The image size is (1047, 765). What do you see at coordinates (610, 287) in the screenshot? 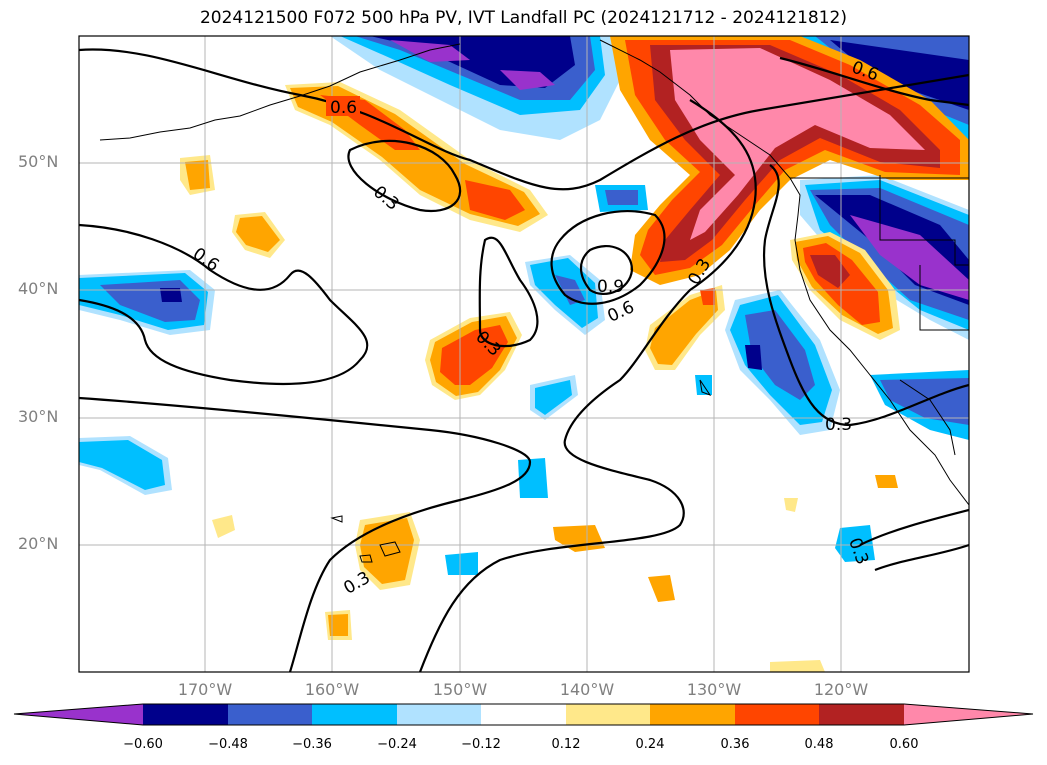
I see `contour-label: 0.9` at bounding box center [610, 287].